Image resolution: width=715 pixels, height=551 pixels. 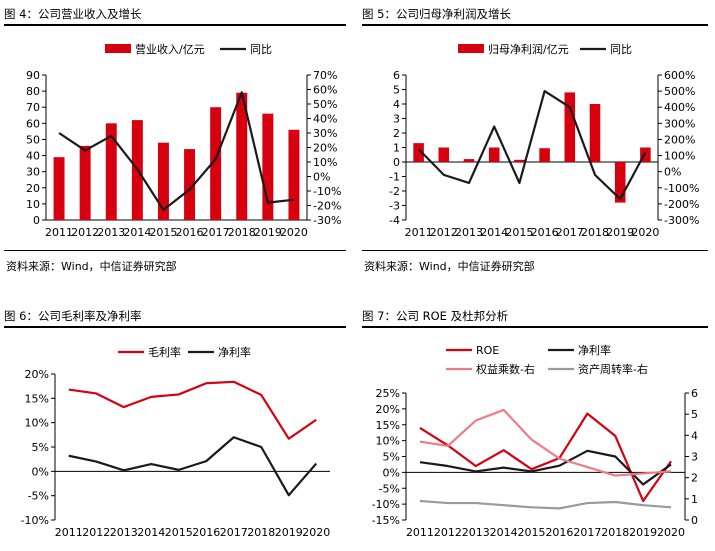 What do you see at coordinates (316, 532) in the screenshot?
I see `fig6-x-tick-label: 2020` at bounding box center [316, 532].